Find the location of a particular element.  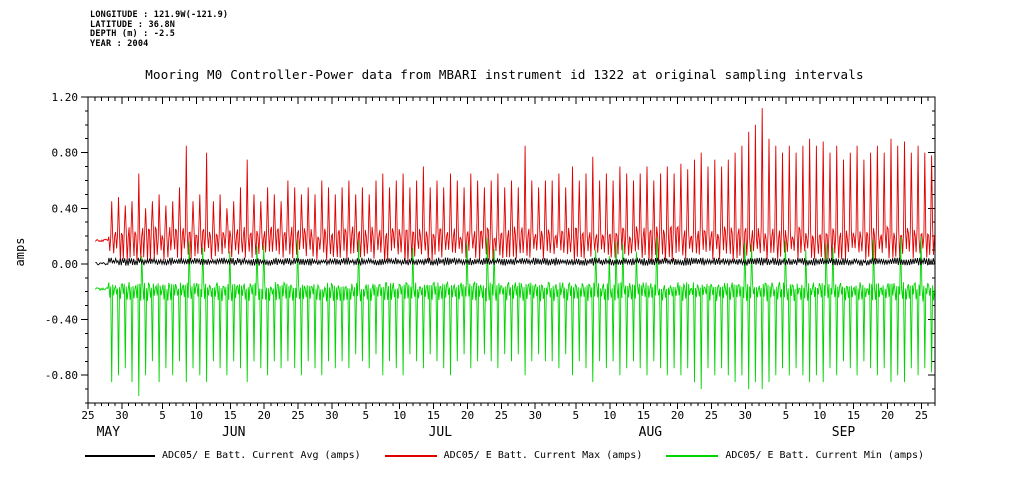

svg-text: JUN is located at coordinates (233, 432).